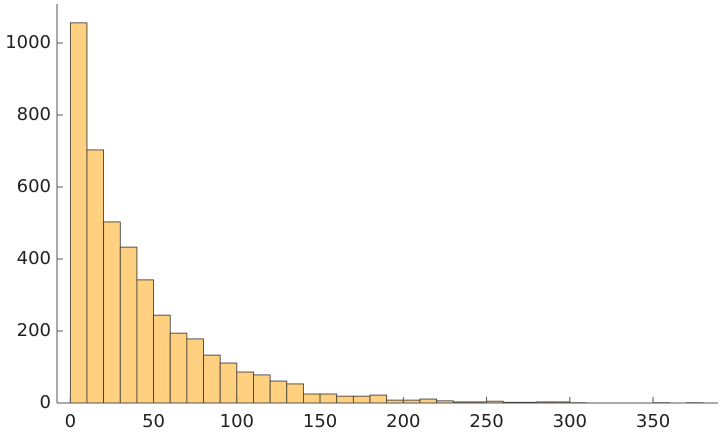 The image size is (720, 434). What do you see at coordinates (486, 421) in the screenshot?
I see `x-tick-label: 250` at bounding box center [486, 421].